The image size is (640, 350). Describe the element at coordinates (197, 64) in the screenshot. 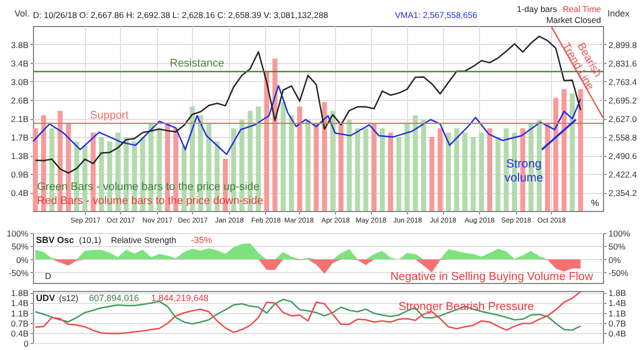

I see `ref-line-label: Resistance` at that location.